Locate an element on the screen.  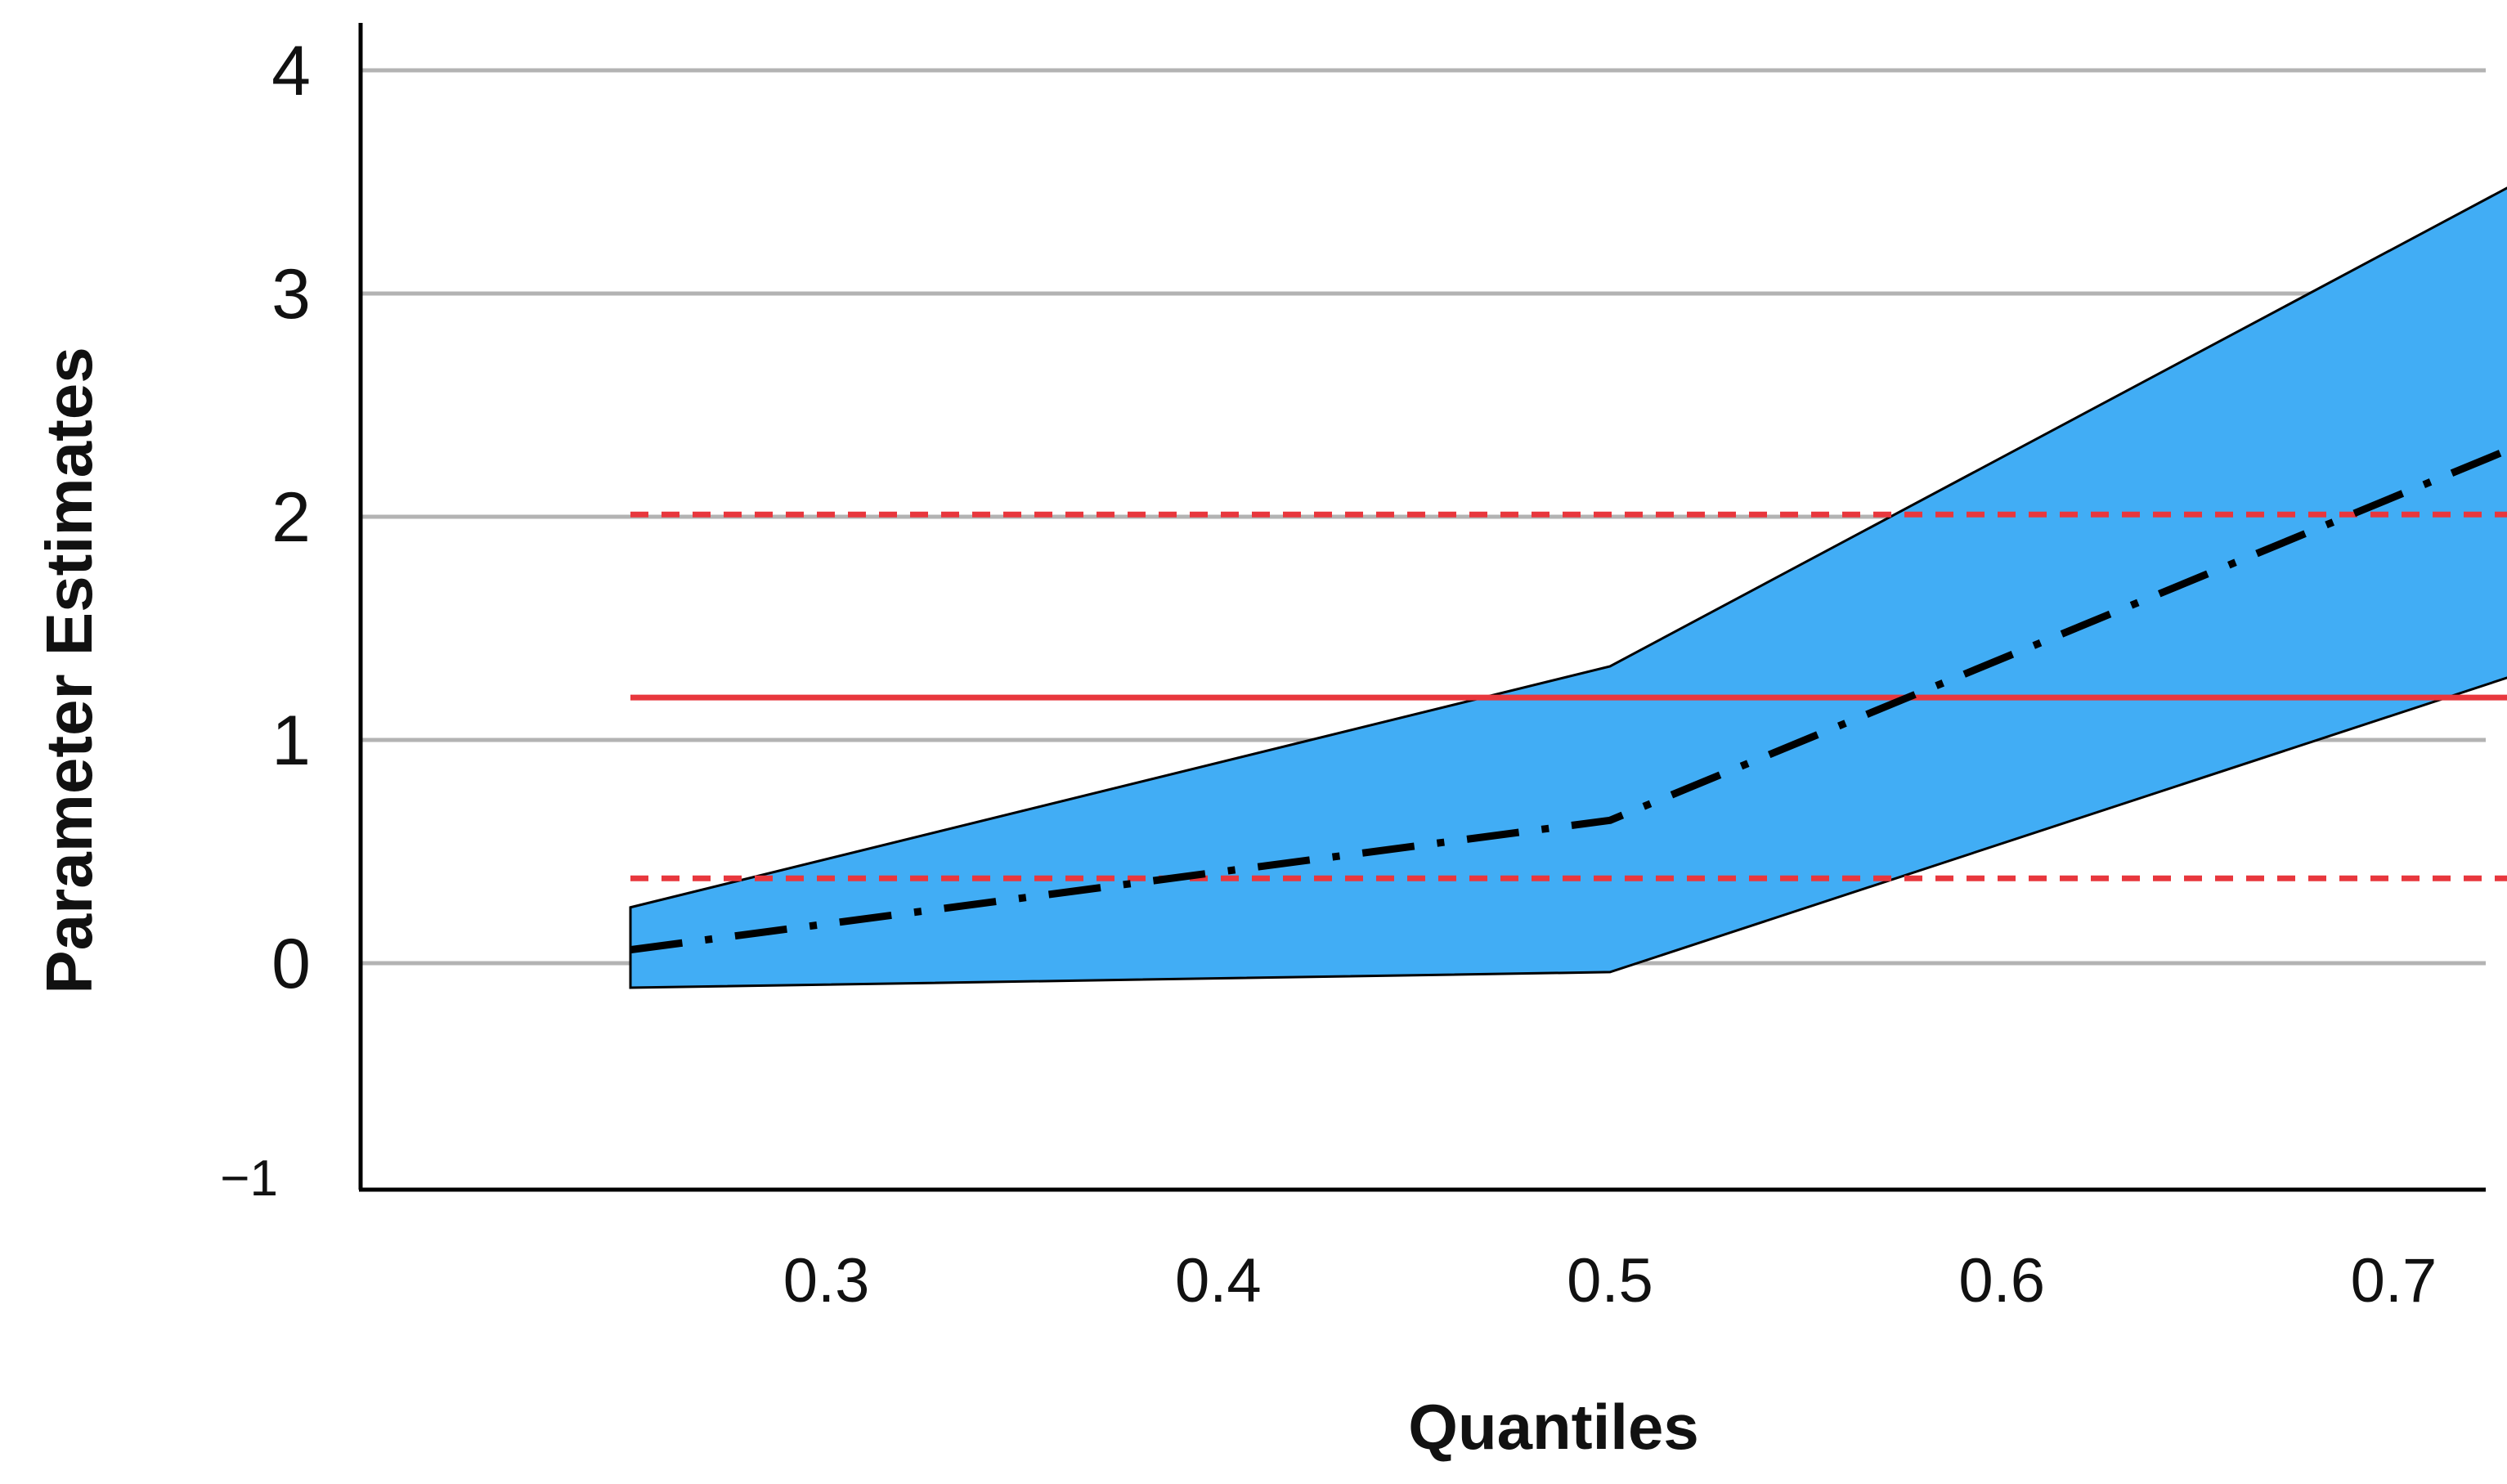
x-axis-label: Quantiles is located at coordinates (1553, 1427).